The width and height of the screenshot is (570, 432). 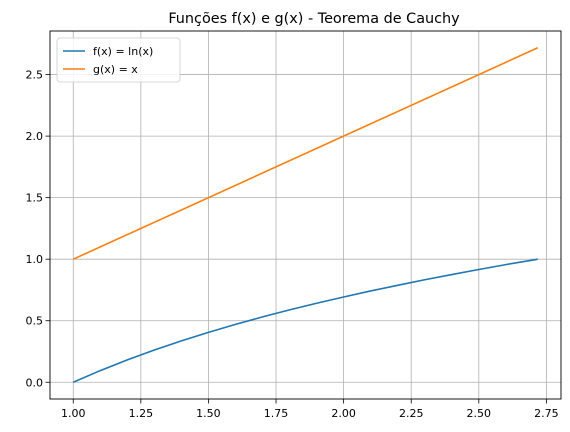 What do you see at coordinates (546, 413) in the screenshot?
I see `x-tick-label: 2.75` at bounding box center [546, 413].